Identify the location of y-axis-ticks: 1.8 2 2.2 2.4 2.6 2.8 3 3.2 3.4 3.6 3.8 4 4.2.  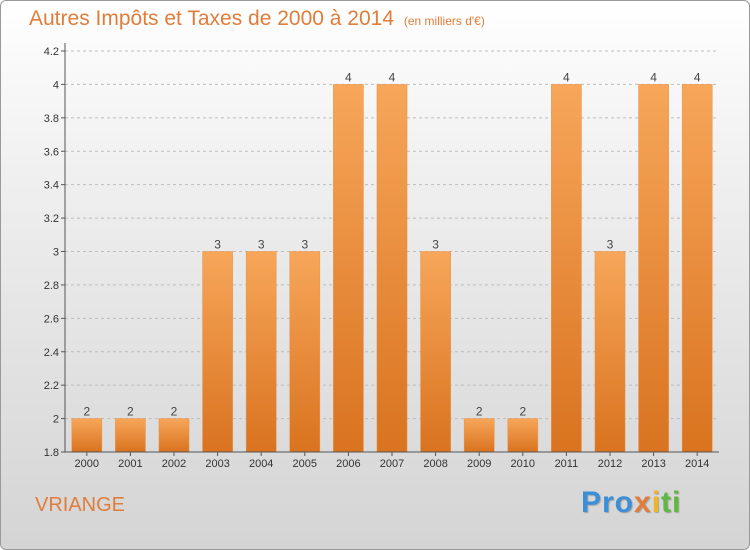
(54, 252).